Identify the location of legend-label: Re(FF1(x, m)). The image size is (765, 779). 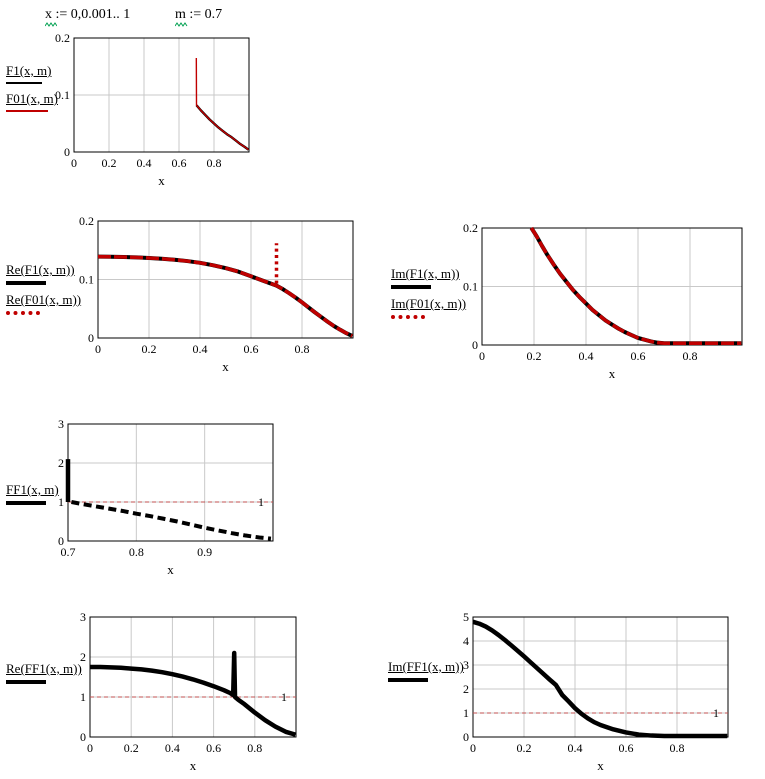
(44, 668).